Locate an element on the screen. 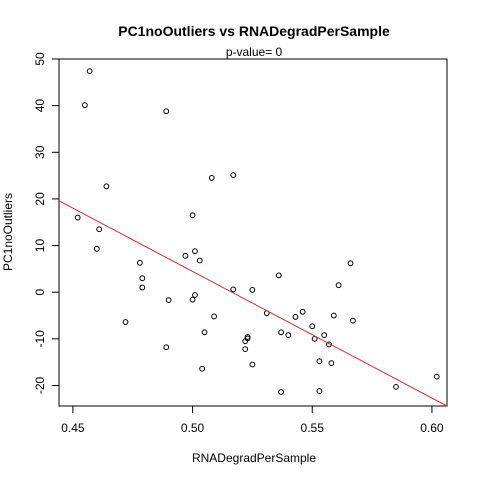  x-axis-label: RNADegradPerSample is located at coordinates (254, 458).